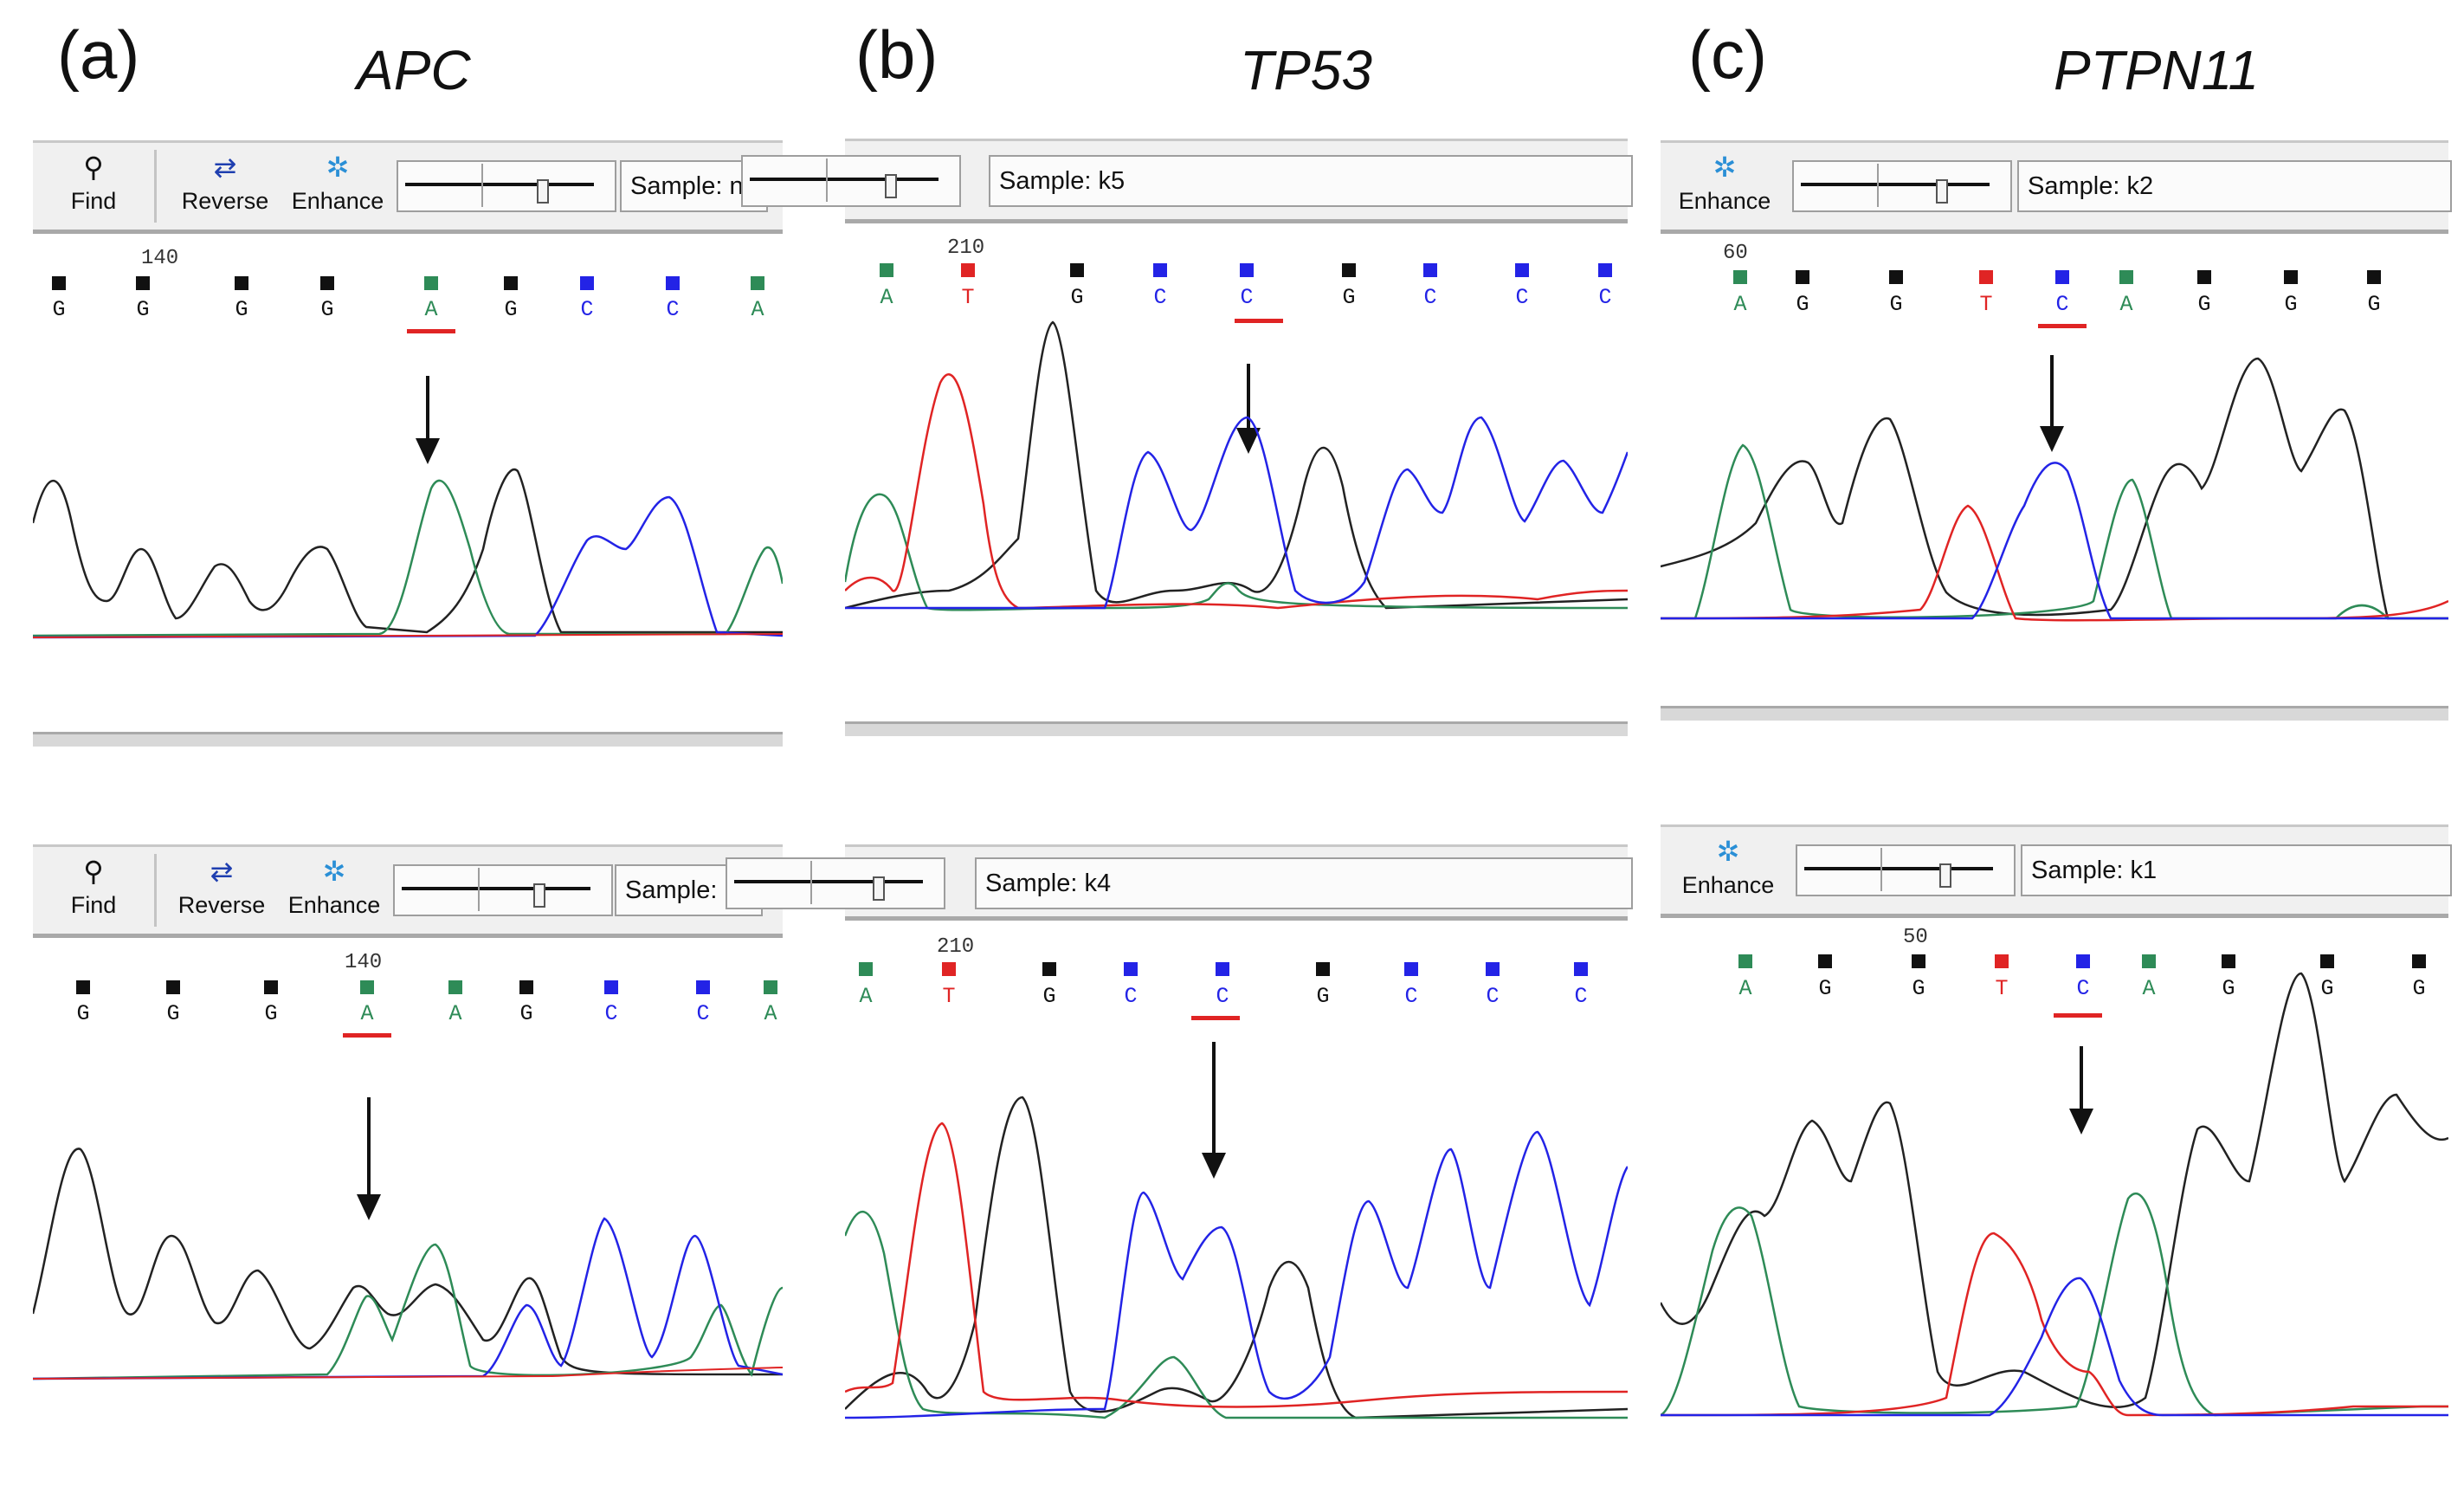 This screenshot has width=2464, height=1500. What do you see at coordinates (965, 248) in the screenshot?
I see `base-position-label: 210` at bounding box center [965, 248].